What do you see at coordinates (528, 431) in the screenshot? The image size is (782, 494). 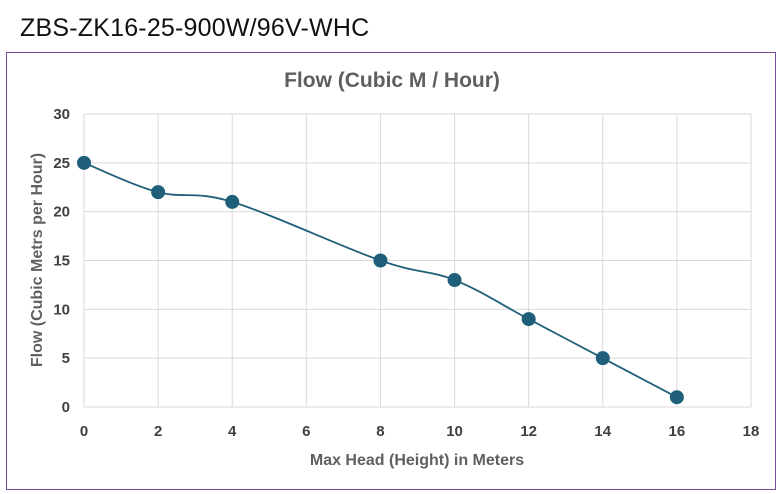 I see `x-tick-label: 12` at bounding box center [528, 431].